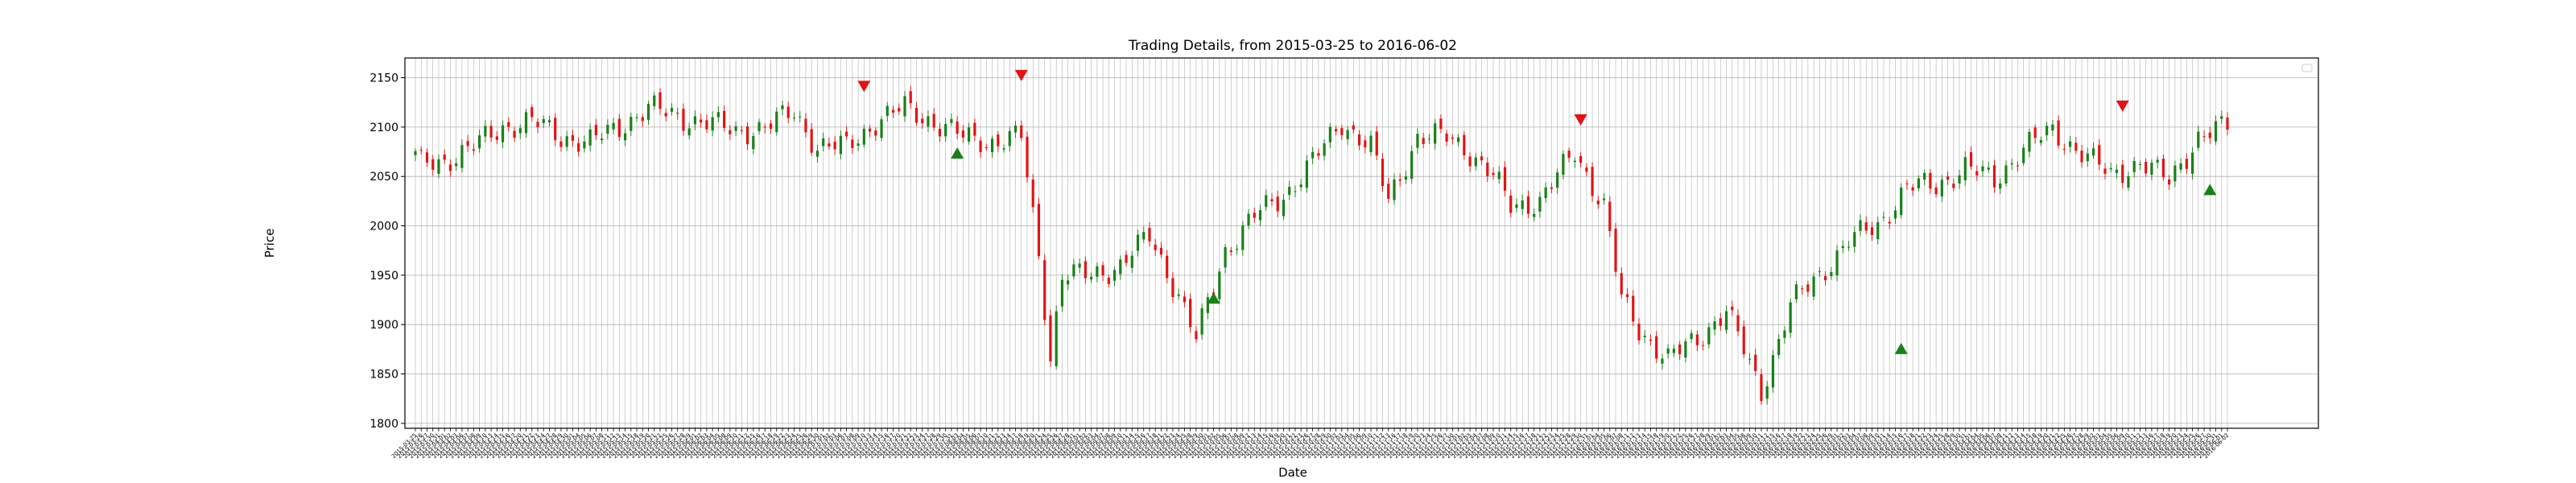 Image resolution: width=2576 pixels, height=483 pixels. I want to click on y-tick-label: 1900, so click(383, 325).